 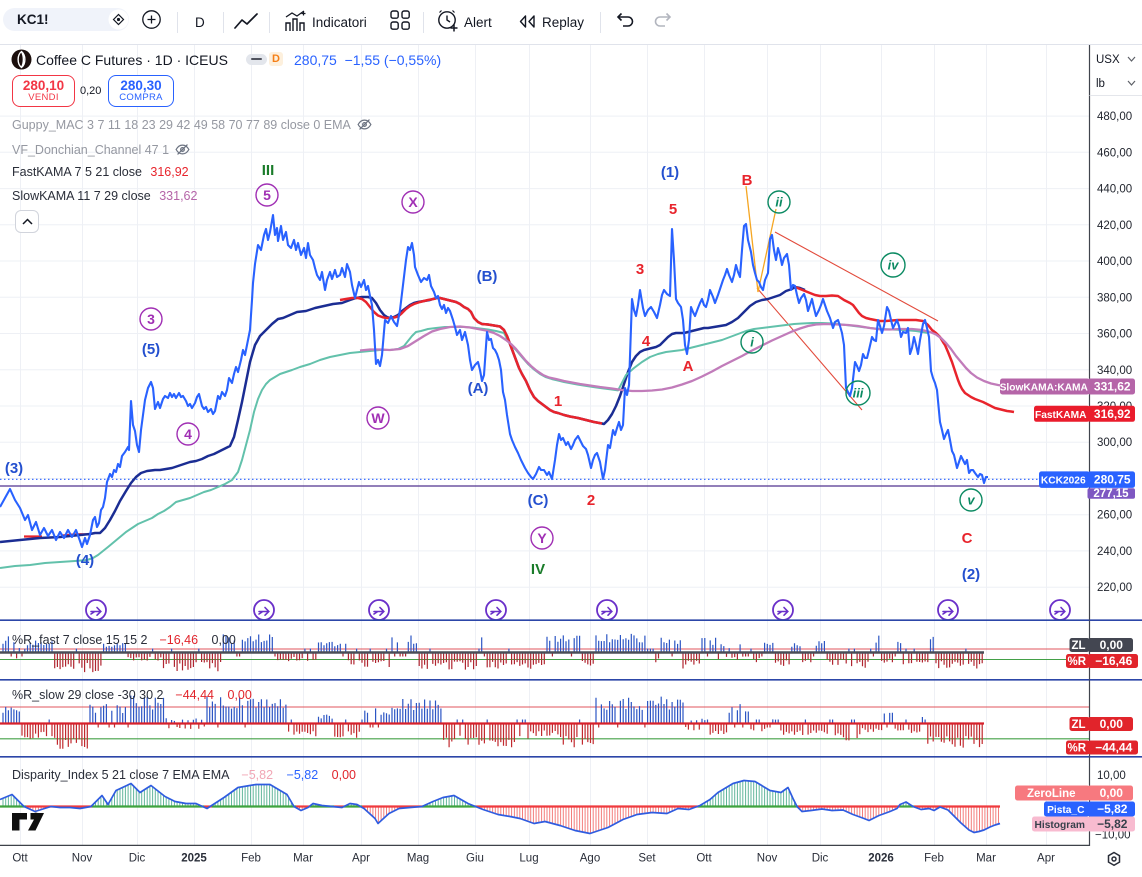 What do you see at coordinates (542, 538) in the screenshot?
I see `svg-text: Y` at bounding box center [542, 538].